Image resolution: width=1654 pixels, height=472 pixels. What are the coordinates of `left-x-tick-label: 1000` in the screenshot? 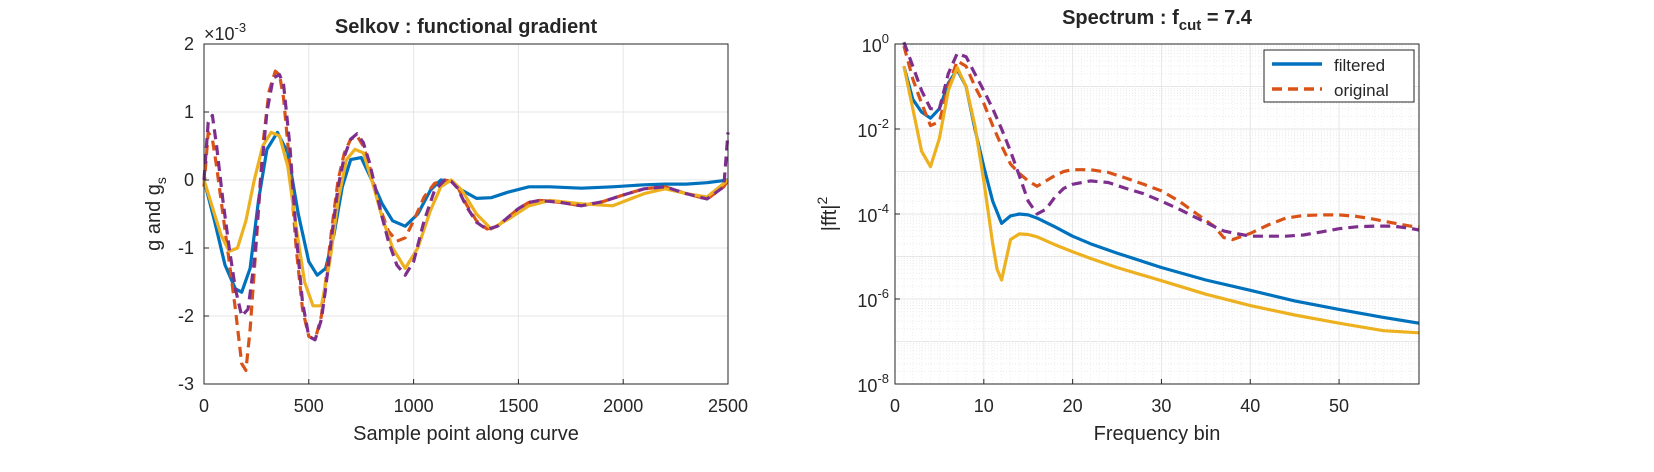 It's located at (414, 406).